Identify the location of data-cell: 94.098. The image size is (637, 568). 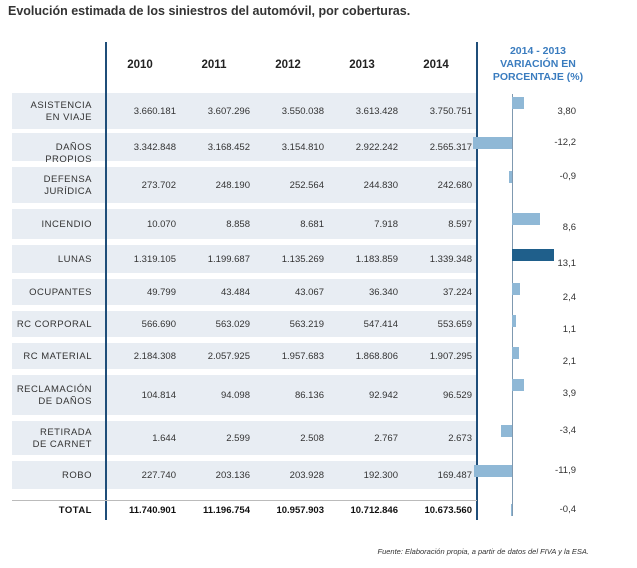
(235, 395).